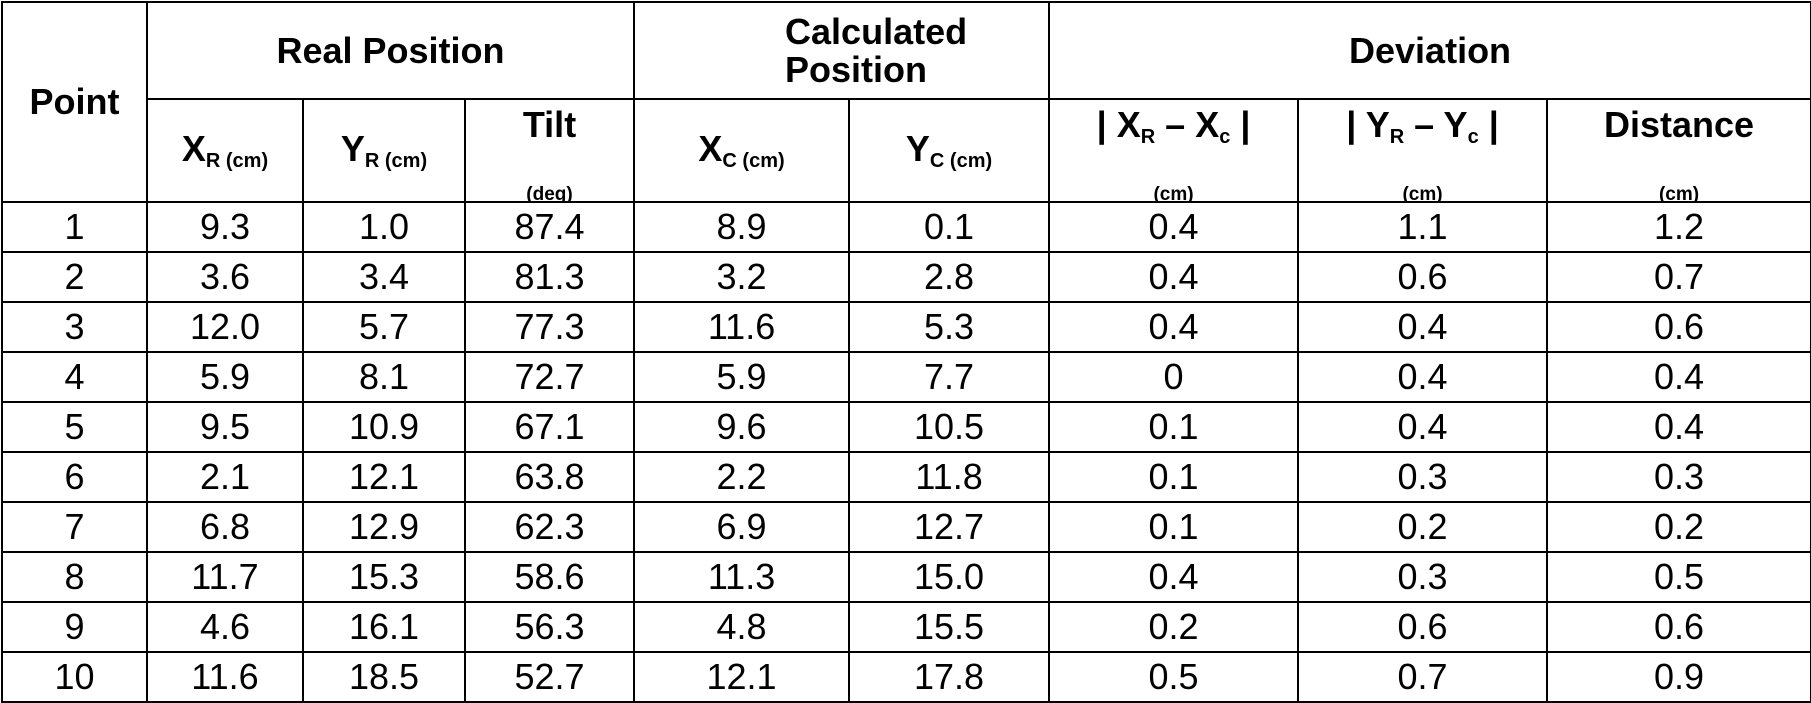 The height and width of the screenshot is (703, 1811). I want to click on xc-cell: 5.9, so click(742, 377).